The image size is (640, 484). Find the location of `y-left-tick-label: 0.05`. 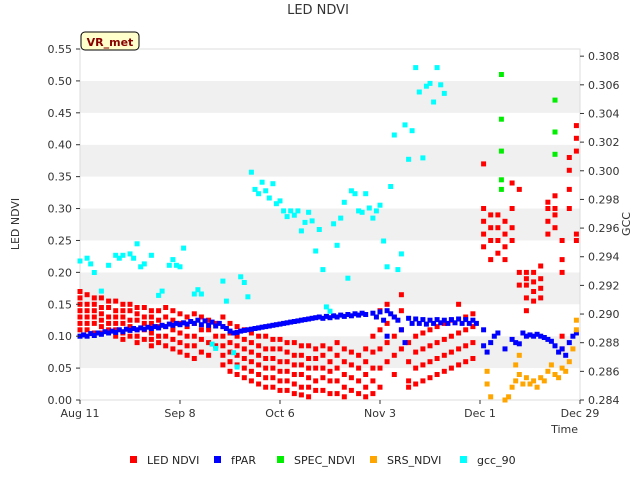

y-left-tick-label: 0.05 is located at coordinates (60, 368).